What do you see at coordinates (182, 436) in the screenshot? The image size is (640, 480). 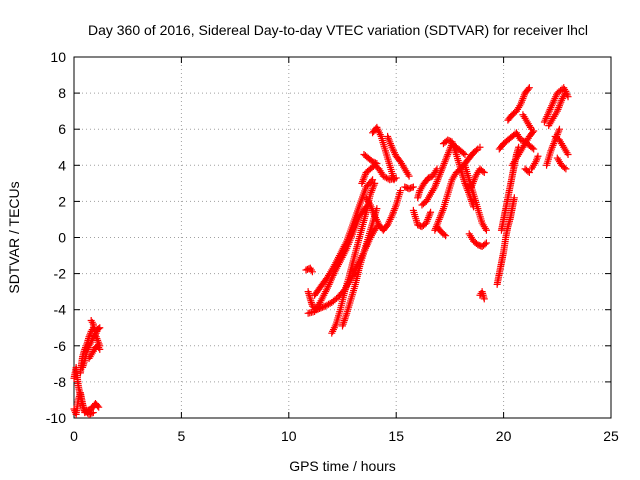 I see `x-tick-label: 5` at bounding box center [182, 436].